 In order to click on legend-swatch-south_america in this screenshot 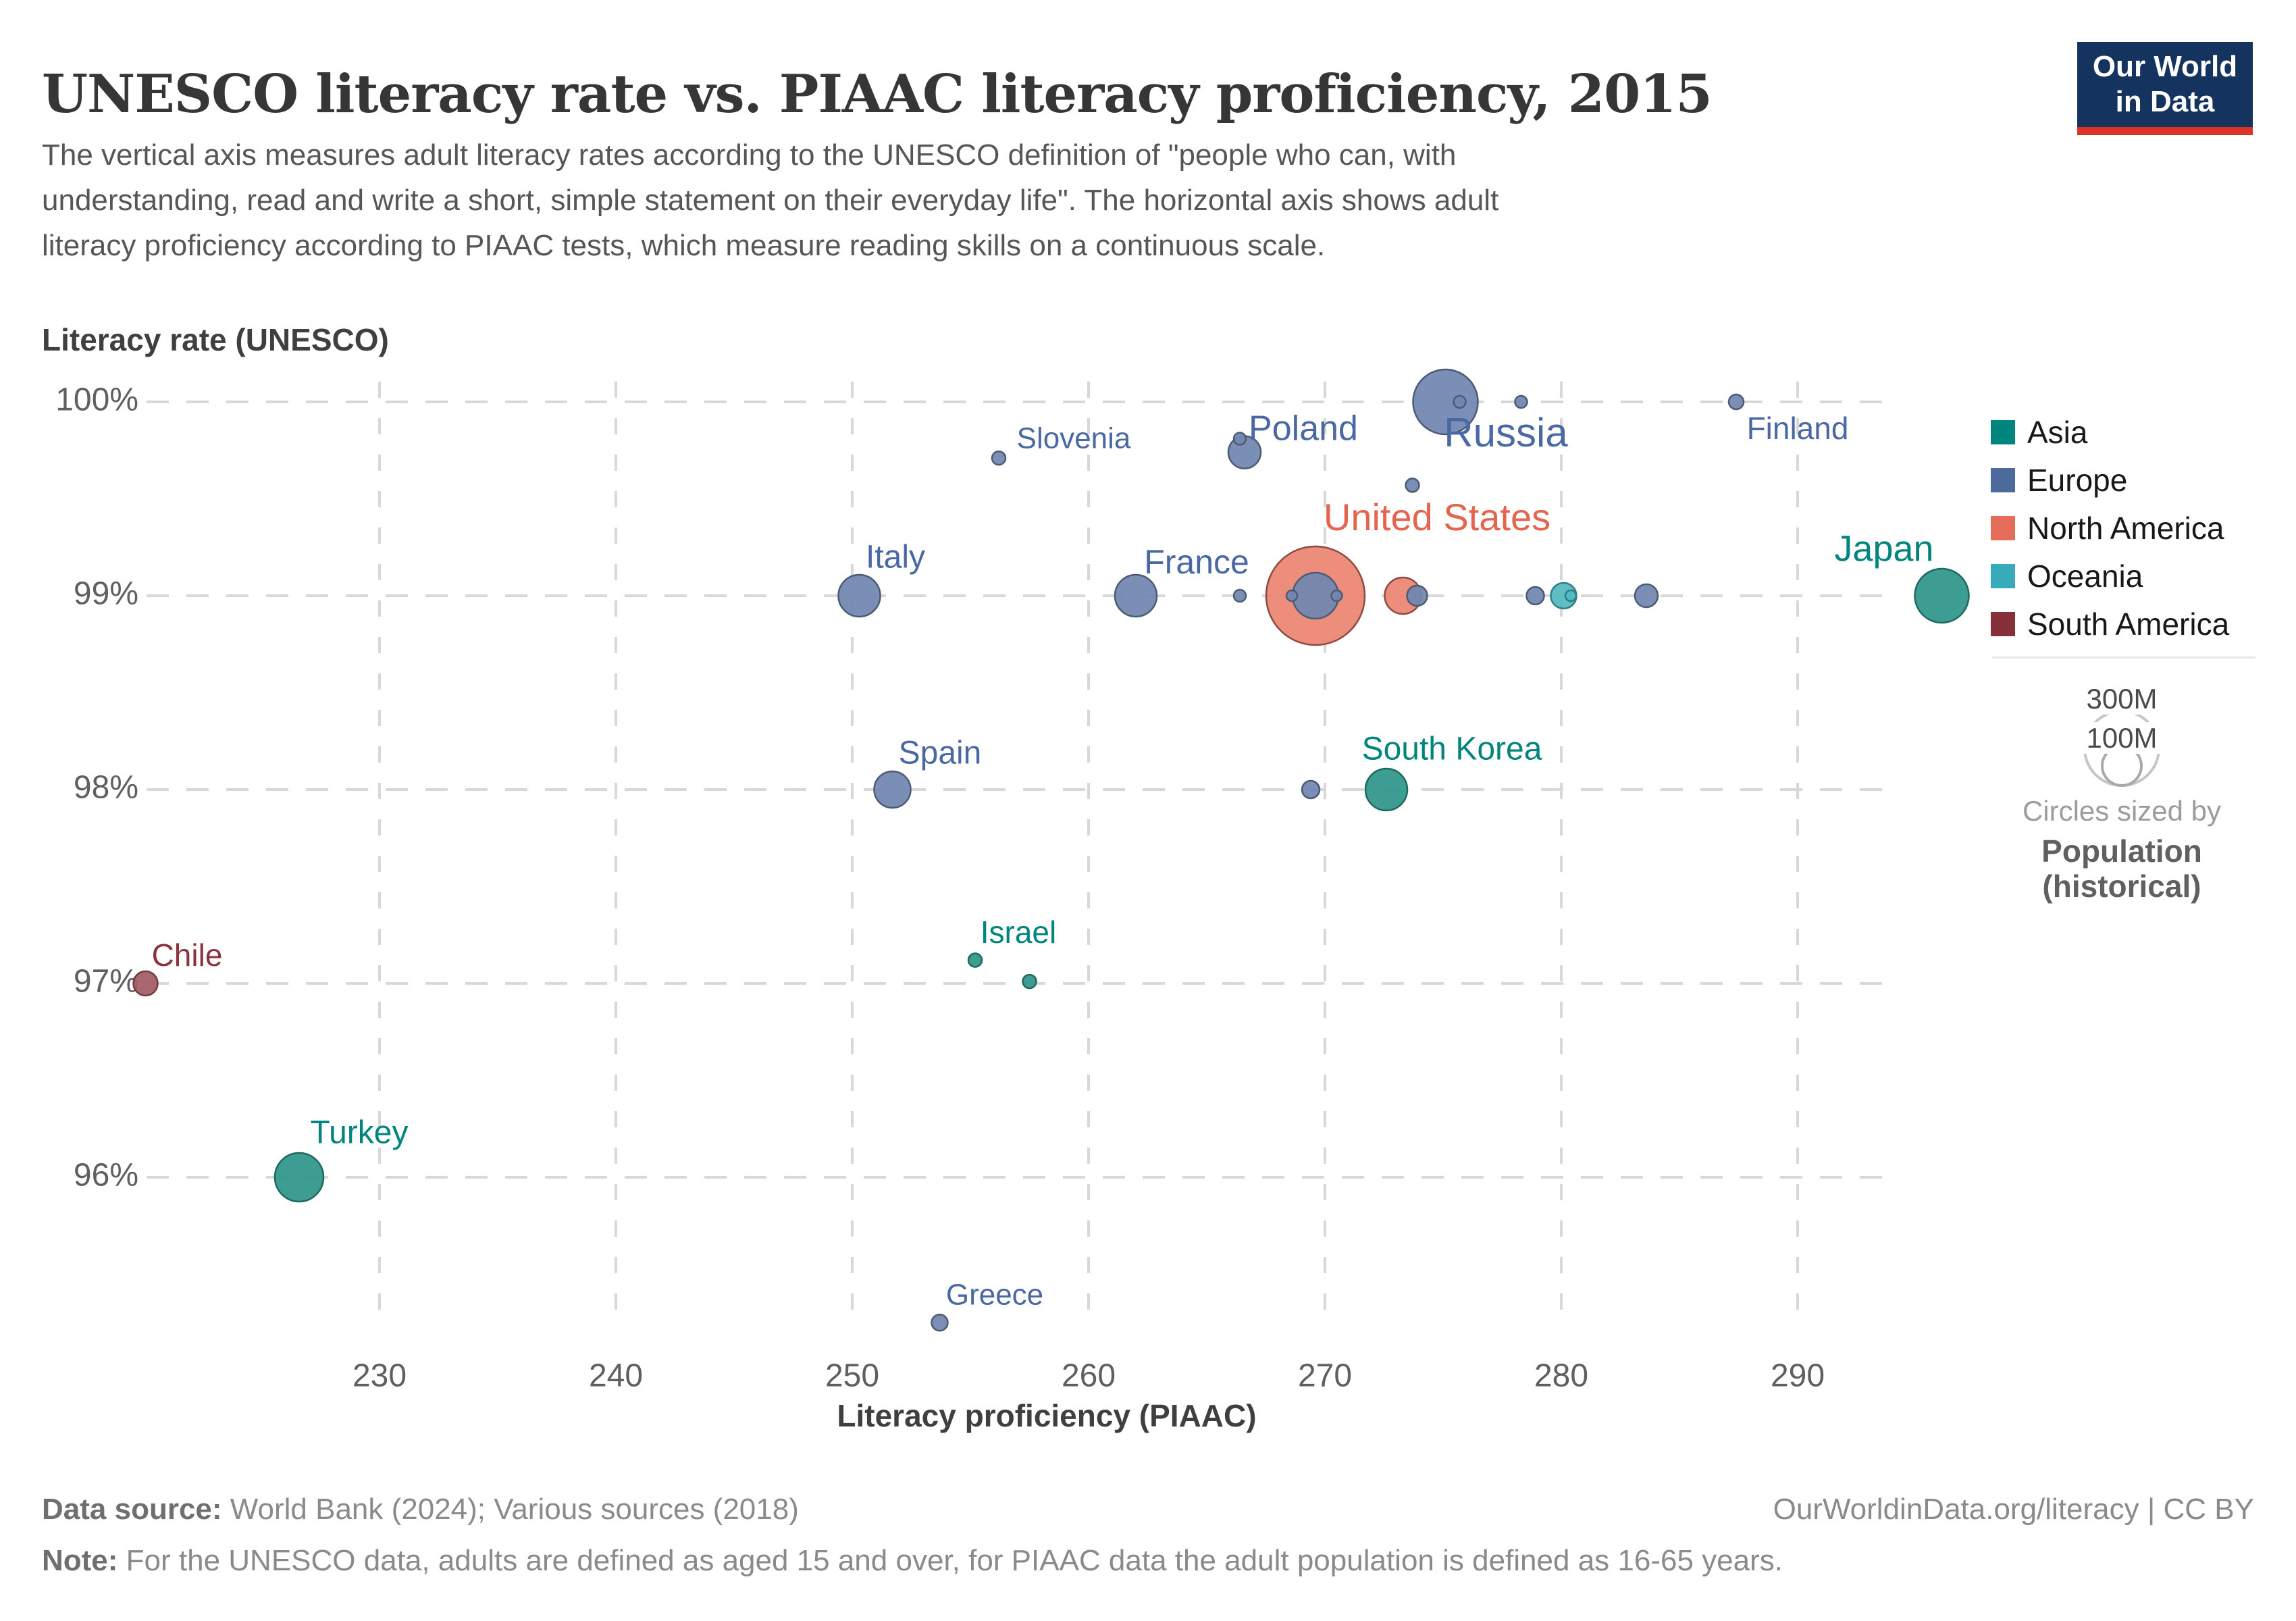, I will do `click(2003, 623)`.